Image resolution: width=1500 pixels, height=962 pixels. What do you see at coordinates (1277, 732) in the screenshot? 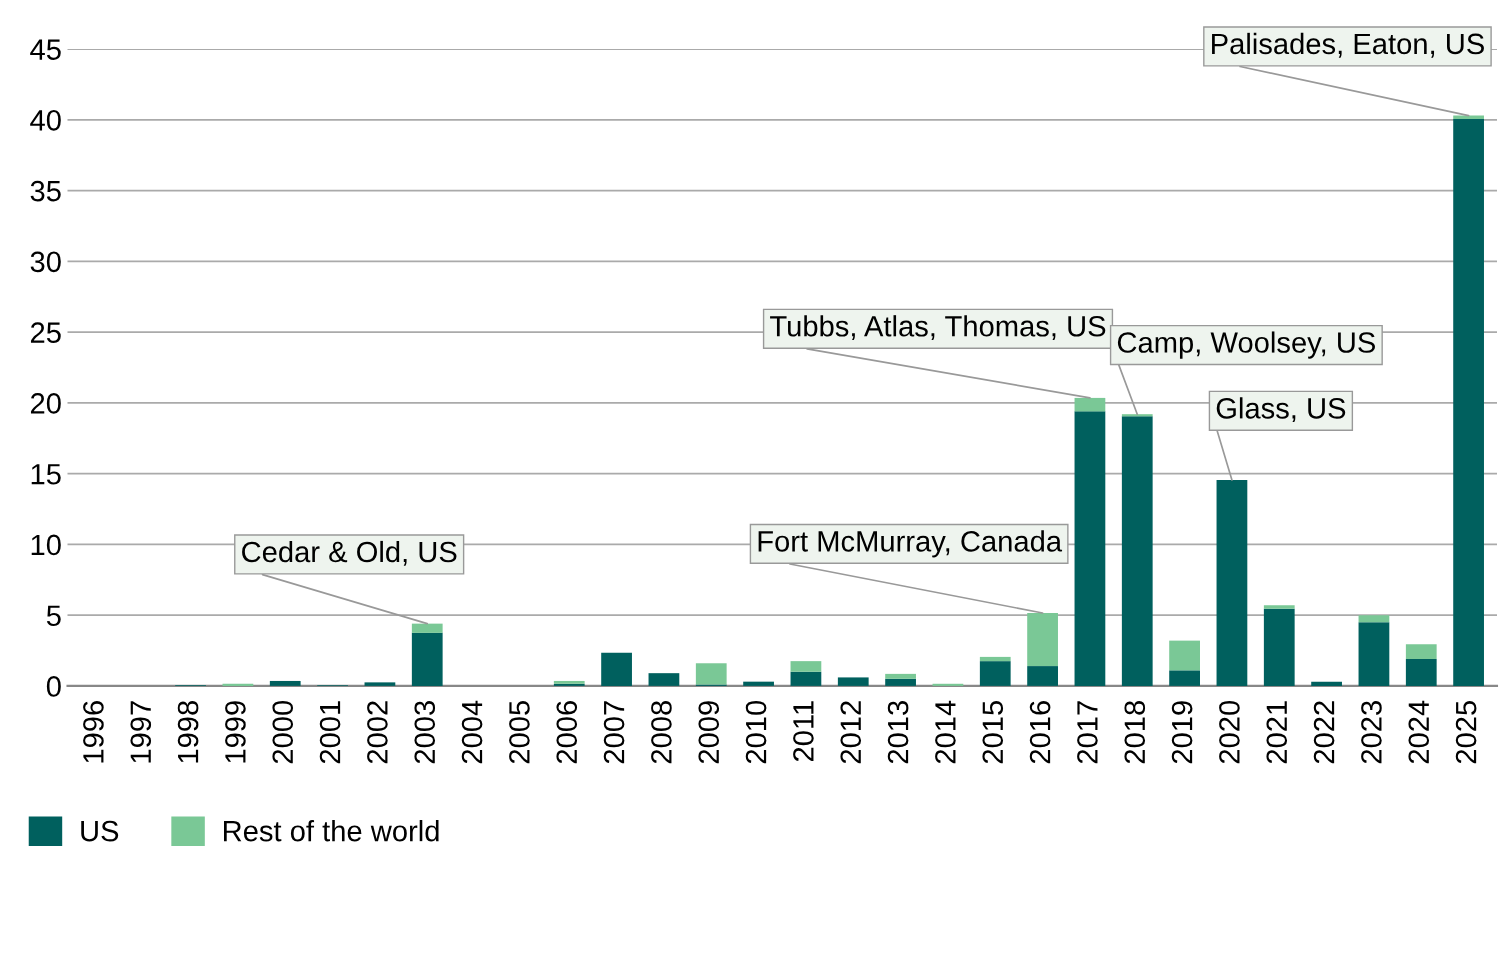
I see `x-tick-label: 2021` at bounding box center [1277, 732].